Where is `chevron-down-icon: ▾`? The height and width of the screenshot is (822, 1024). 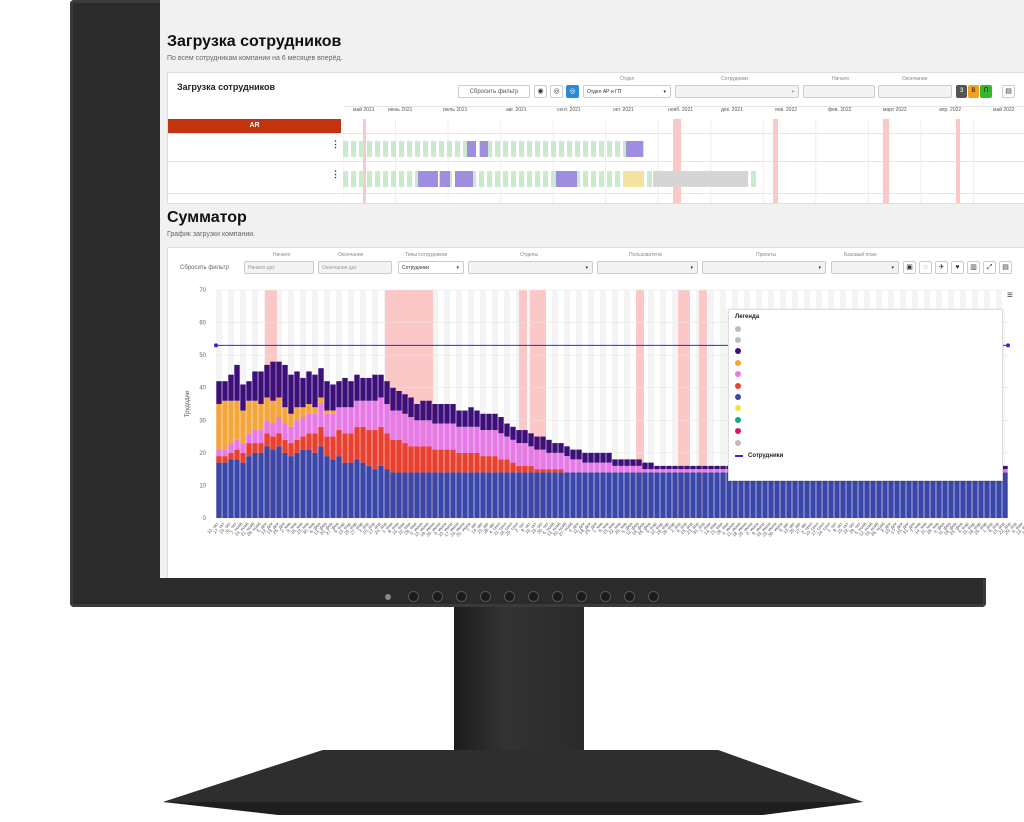 chevron-down-icon: ▾ is located at coordinates (457, 268).